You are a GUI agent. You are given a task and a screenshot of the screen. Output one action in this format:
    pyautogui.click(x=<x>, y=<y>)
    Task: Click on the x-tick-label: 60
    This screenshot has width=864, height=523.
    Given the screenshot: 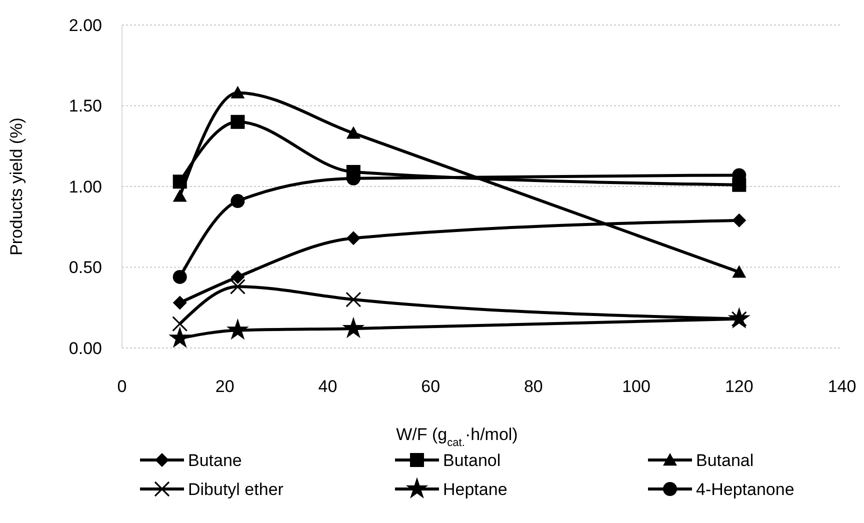 What is the action you would take?
    pyautogui.click(x=430, y=386)
    